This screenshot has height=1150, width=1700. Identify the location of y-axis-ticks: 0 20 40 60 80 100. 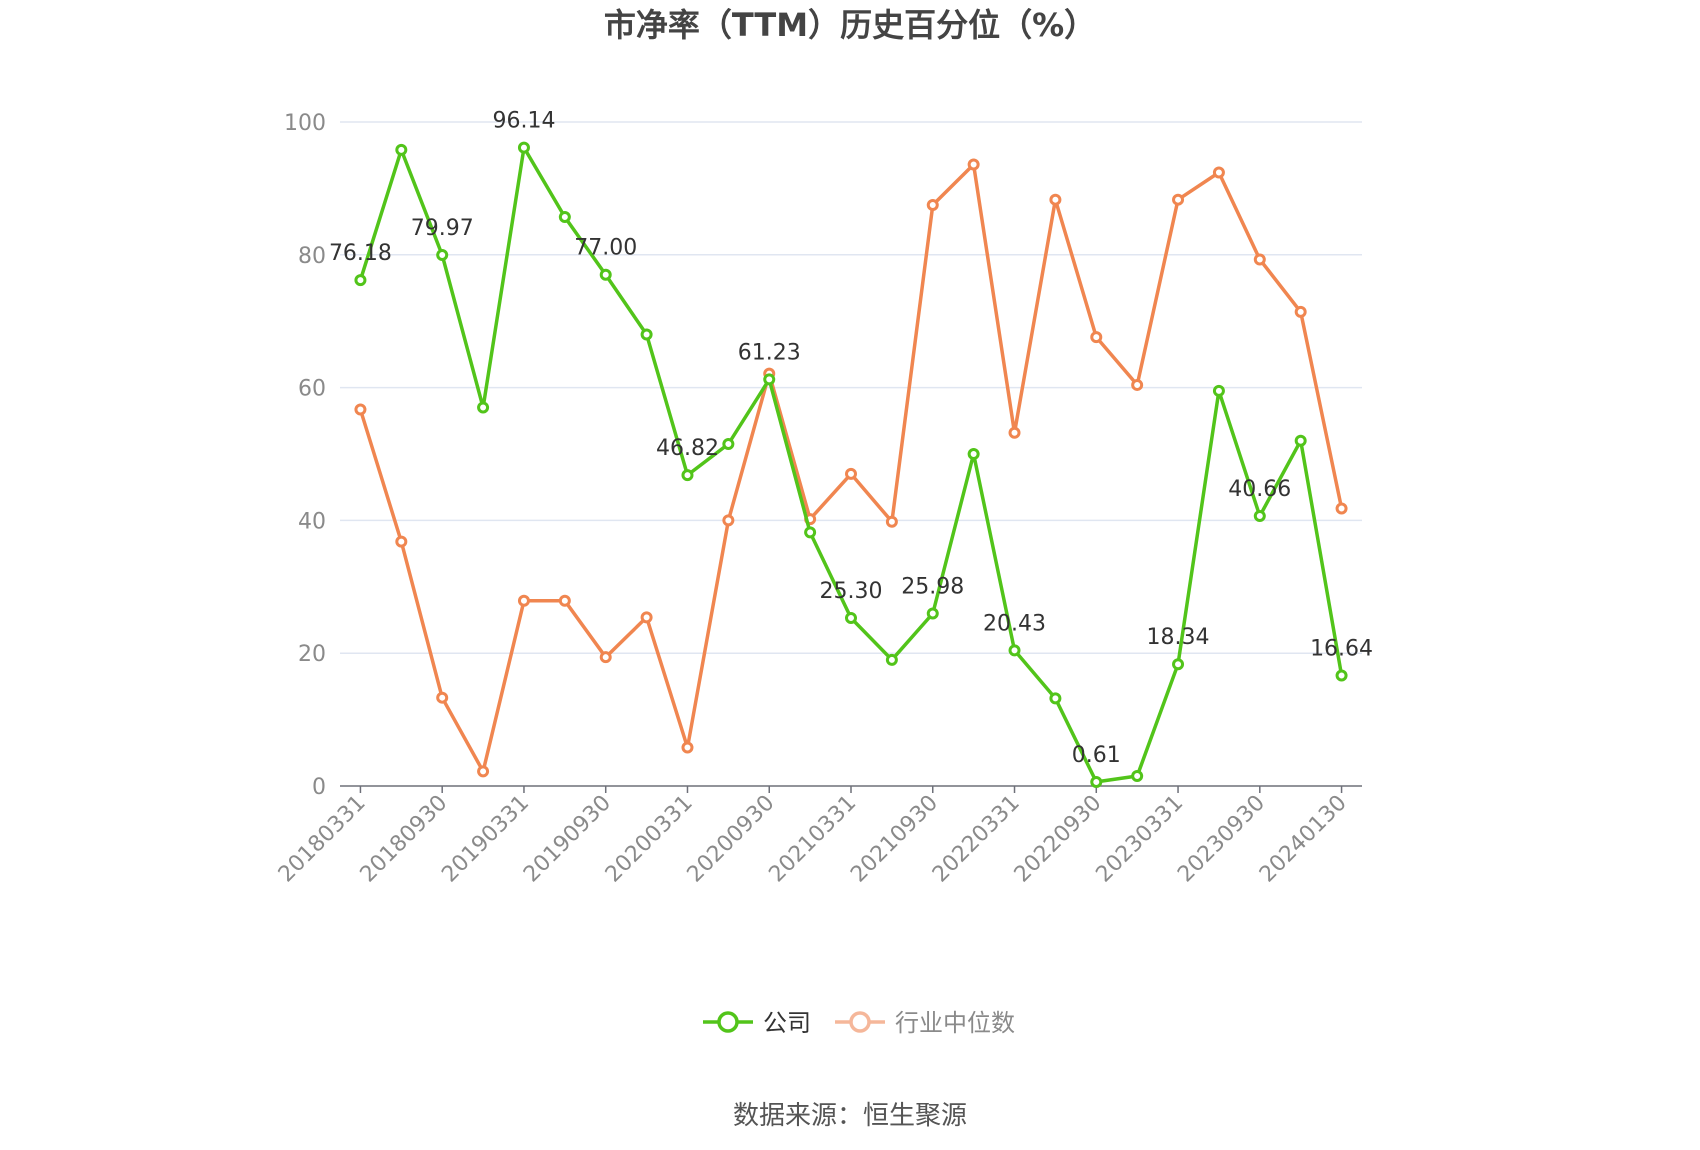
(305, 455).